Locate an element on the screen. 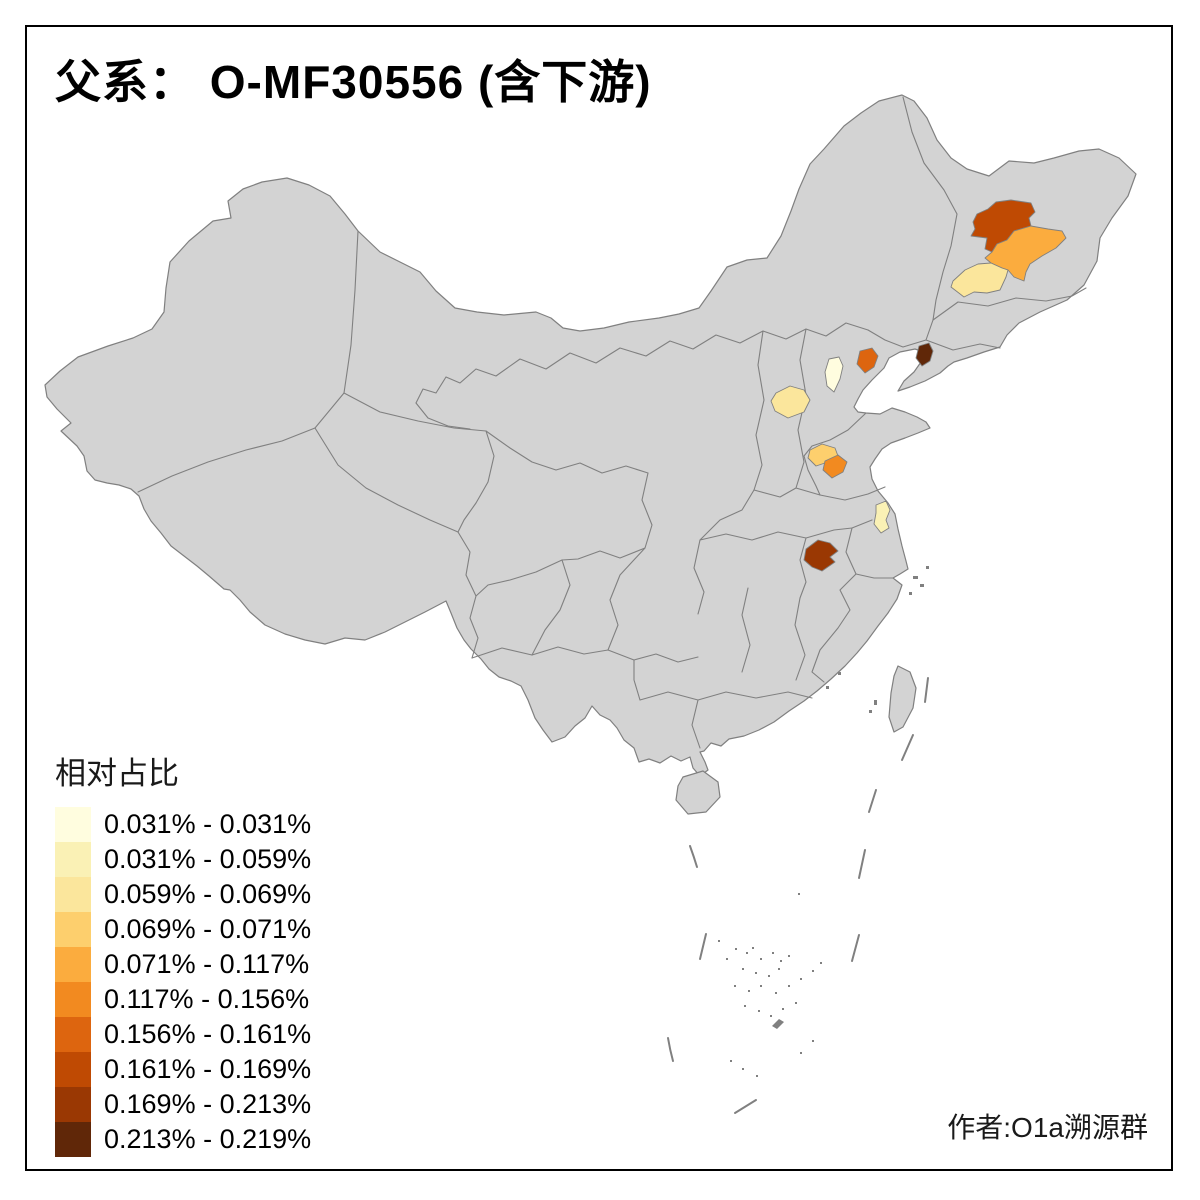 Image resolution: width=1200 pixels, height=1200 pixels. legend-title: 相对占比 is located at coordinates (117, 773).